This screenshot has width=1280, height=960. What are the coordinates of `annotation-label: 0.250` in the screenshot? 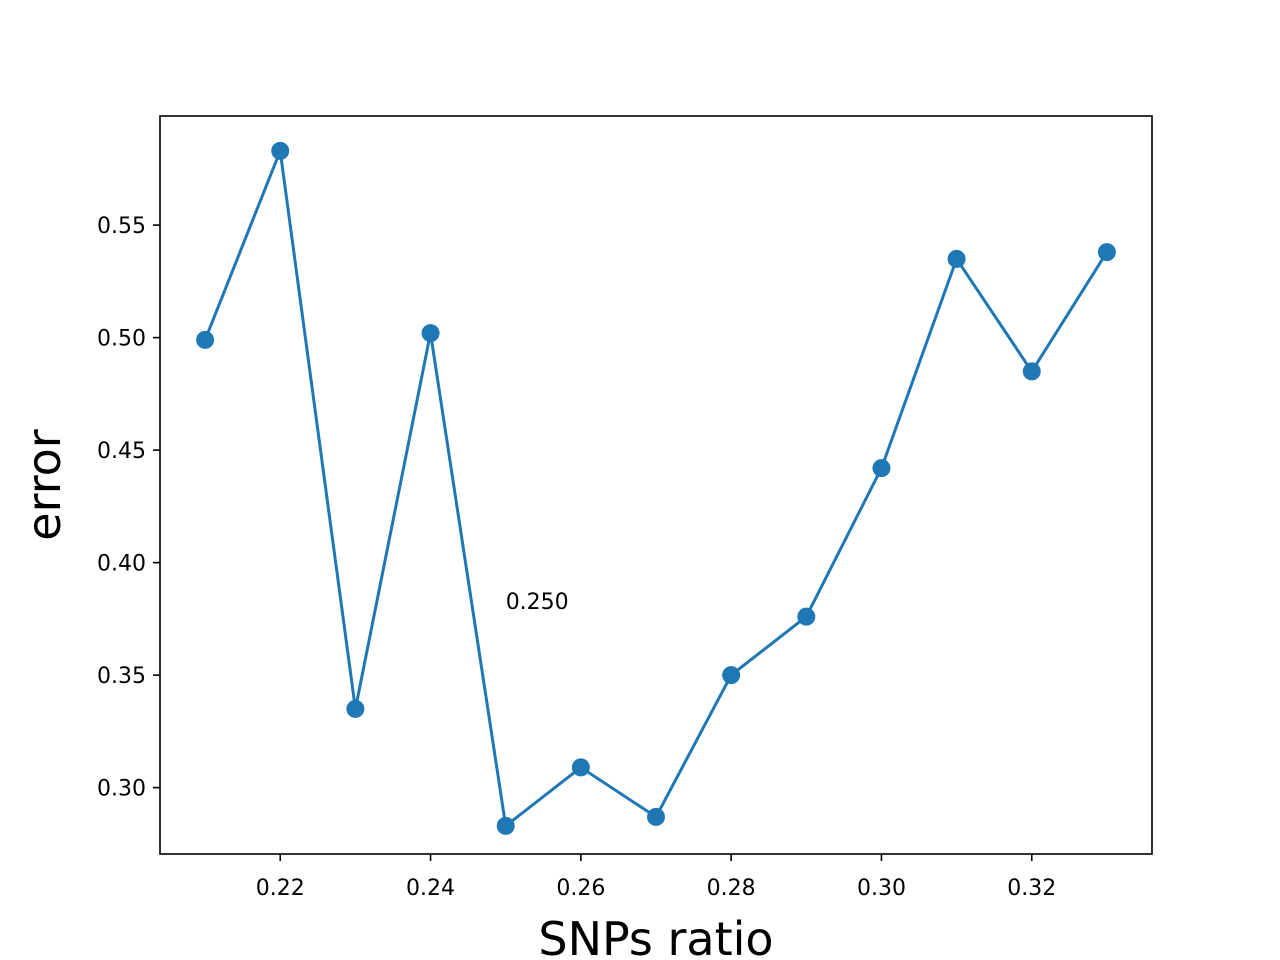 It's located at (537, 602).